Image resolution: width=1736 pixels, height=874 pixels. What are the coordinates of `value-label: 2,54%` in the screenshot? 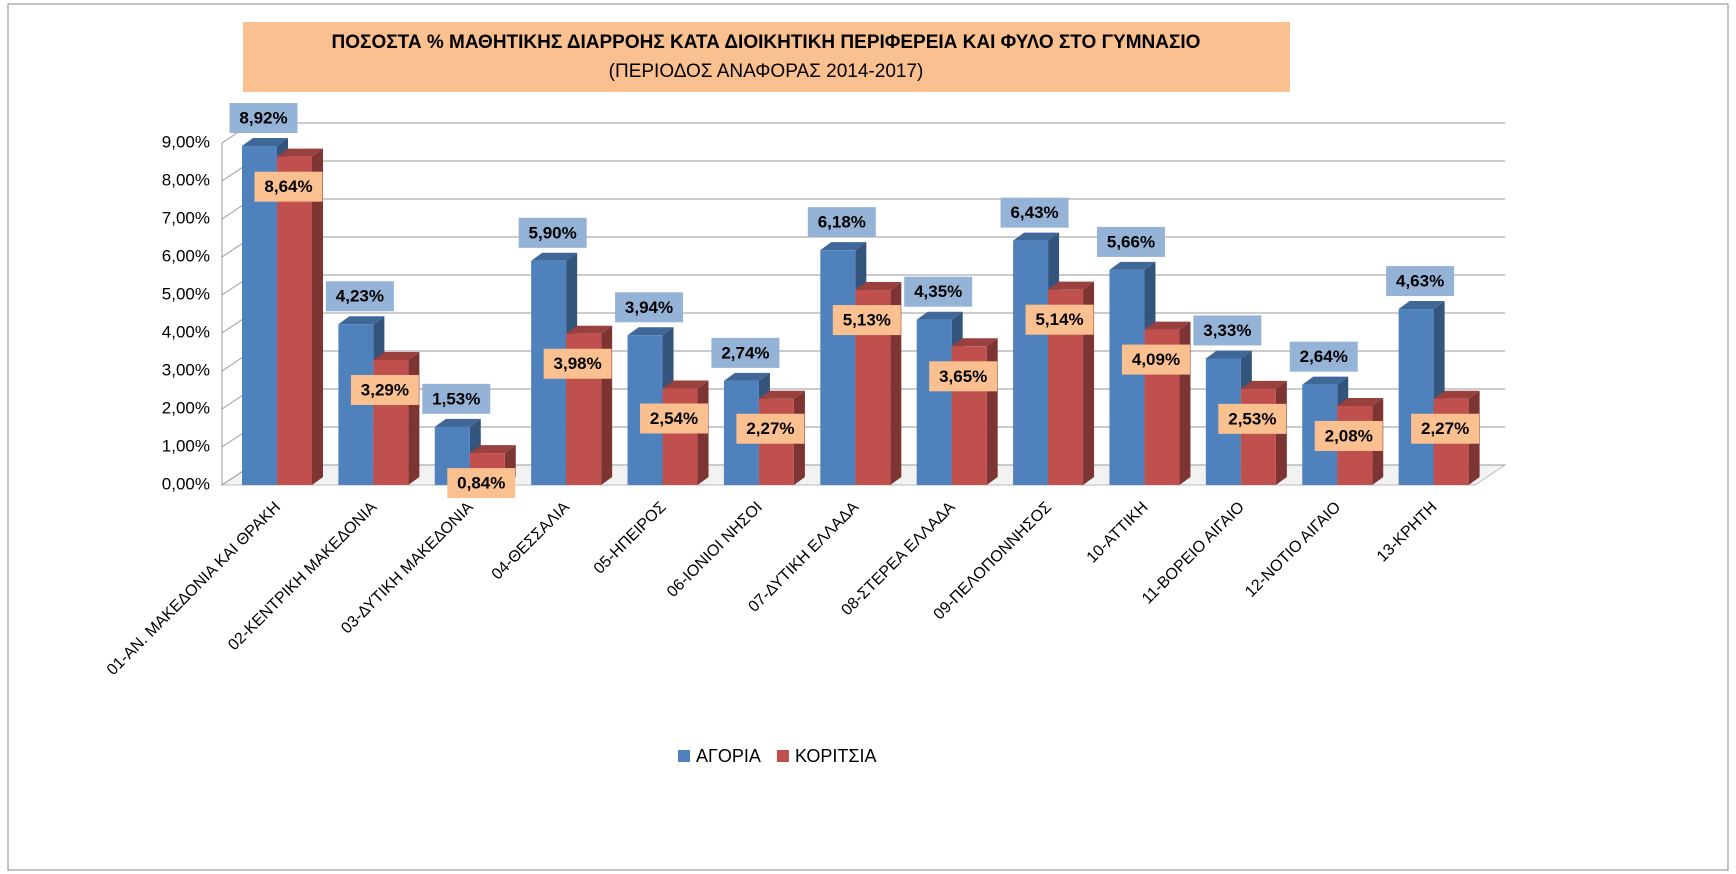 It's located at (674, 418).